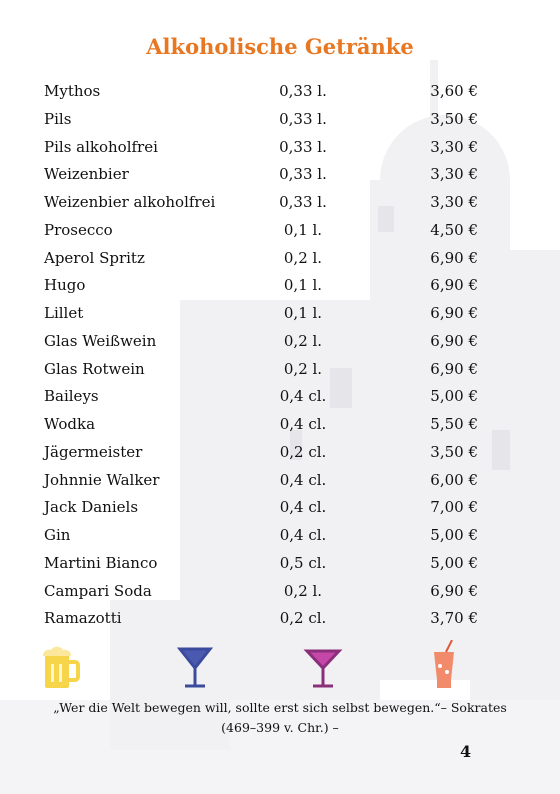 This screenshot has height=794, width=560. I want to click on item-name: Pils alkoholfrei, so click(101, 146).